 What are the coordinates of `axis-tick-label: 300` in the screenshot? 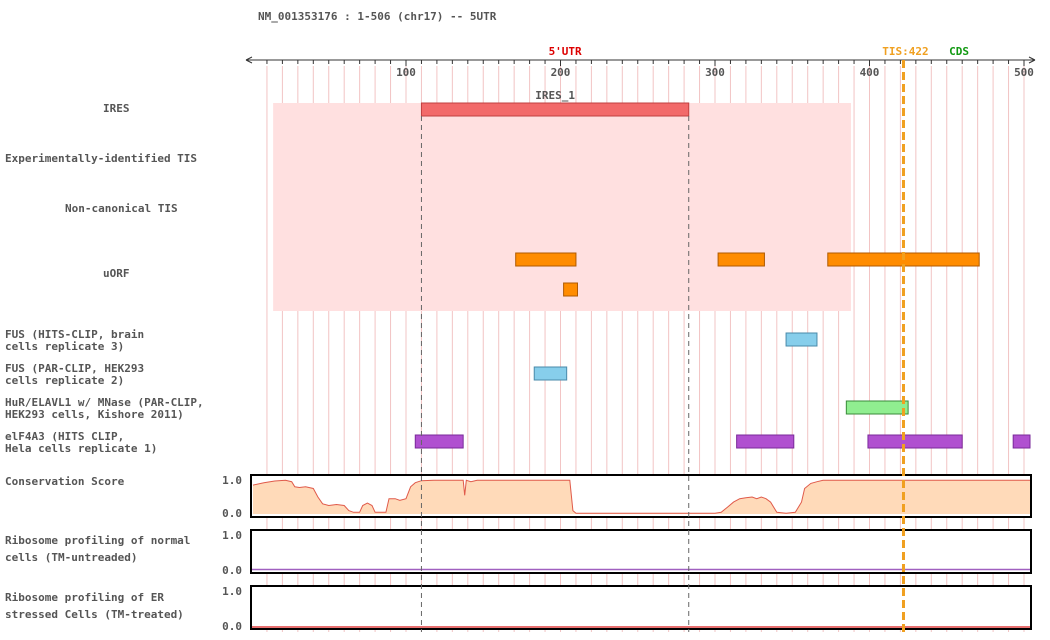 It's located at (715, 72).